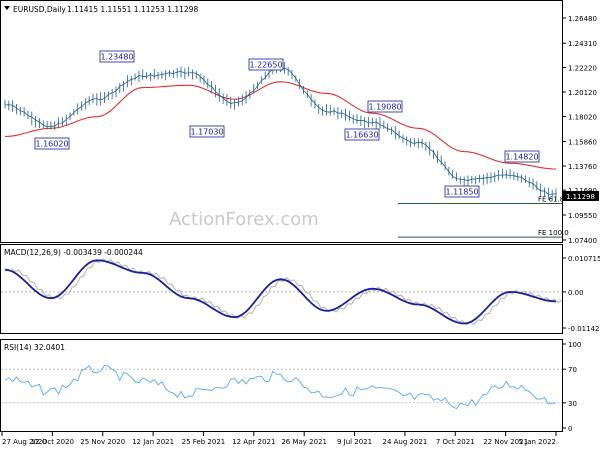  Describe the element at coordinates (582, 93) in the screenshot. I see `price-tick-label: 1.20120` at that location.